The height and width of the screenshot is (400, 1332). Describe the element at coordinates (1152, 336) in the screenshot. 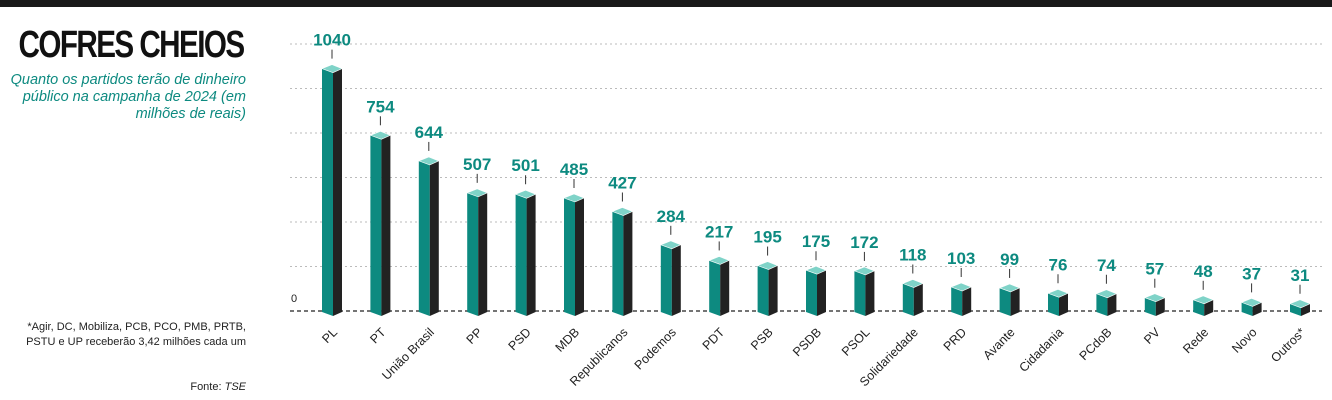

I see `category-label: PV` at that location.